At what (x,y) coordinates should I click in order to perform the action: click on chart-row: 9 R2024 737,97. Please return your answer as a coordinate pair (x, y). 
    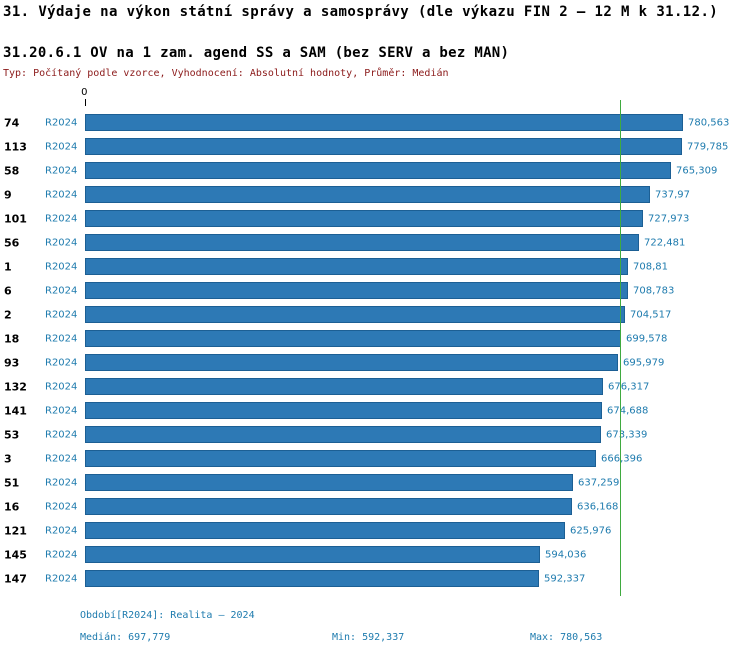
    Looking at the image, I should click on (375, 195).